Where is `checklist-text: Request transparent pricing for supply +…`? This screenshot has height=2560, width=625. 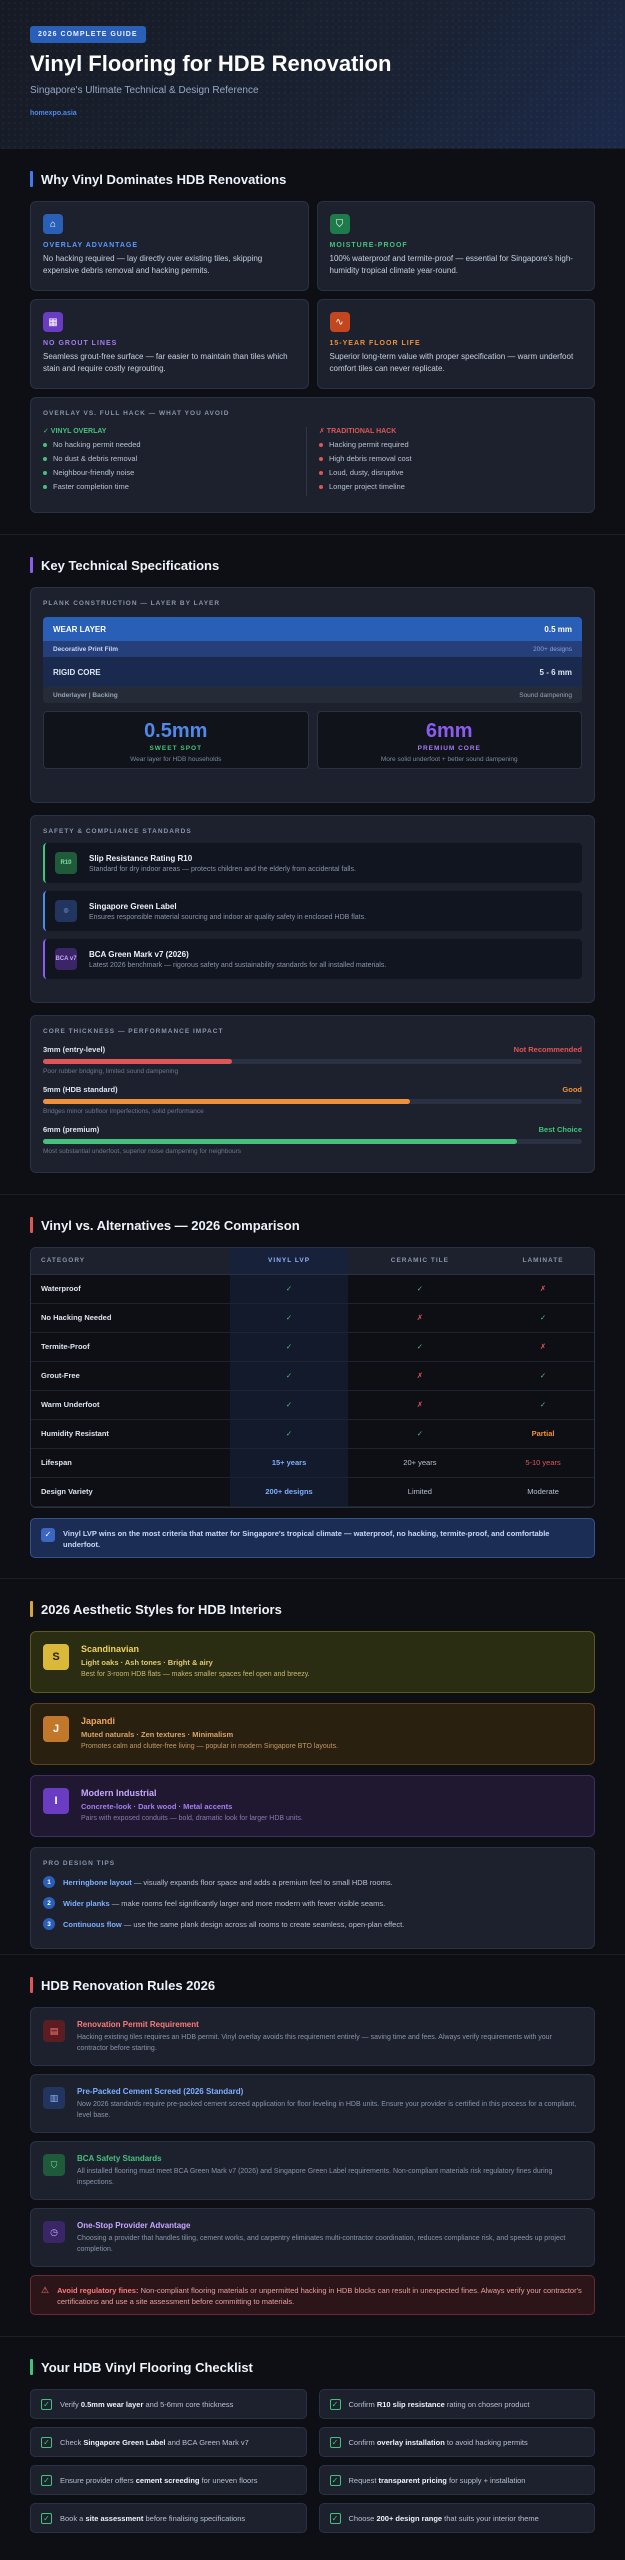
checklist-text: Request transparent pricing for supply +… is located at coordinates (437, 2480).